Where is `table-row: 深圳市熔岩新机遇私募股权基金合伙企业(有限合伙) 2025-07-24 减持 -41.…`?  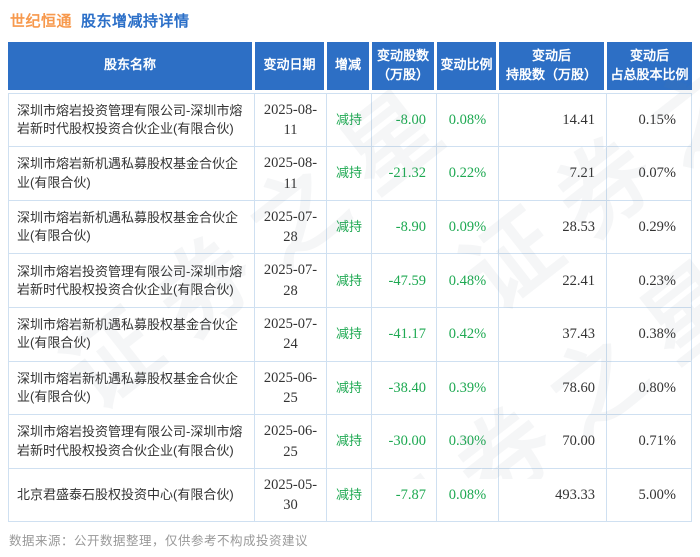 table-row: 深圳市熔岩新机遇私募股权基金合伙企业(有限合伙) 2025-07-24 减持 -41.… is located at coordinates (350, 335).